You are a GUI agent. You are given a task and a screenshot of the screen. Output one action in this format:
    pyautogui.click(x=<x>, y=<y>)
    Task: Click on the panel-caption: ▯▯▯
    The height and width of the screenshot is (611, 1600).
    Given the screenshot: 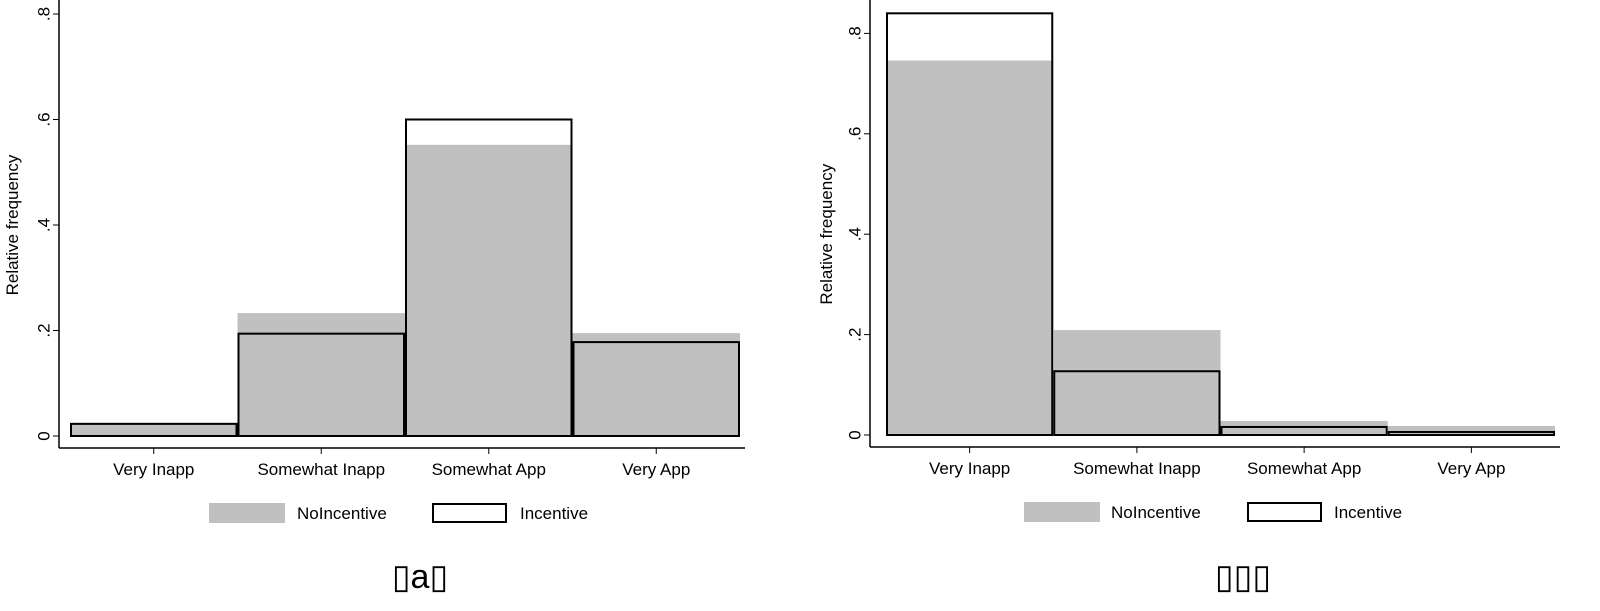 What is the action you would take?
    pyautogui.click(x=1243, y=577)
    